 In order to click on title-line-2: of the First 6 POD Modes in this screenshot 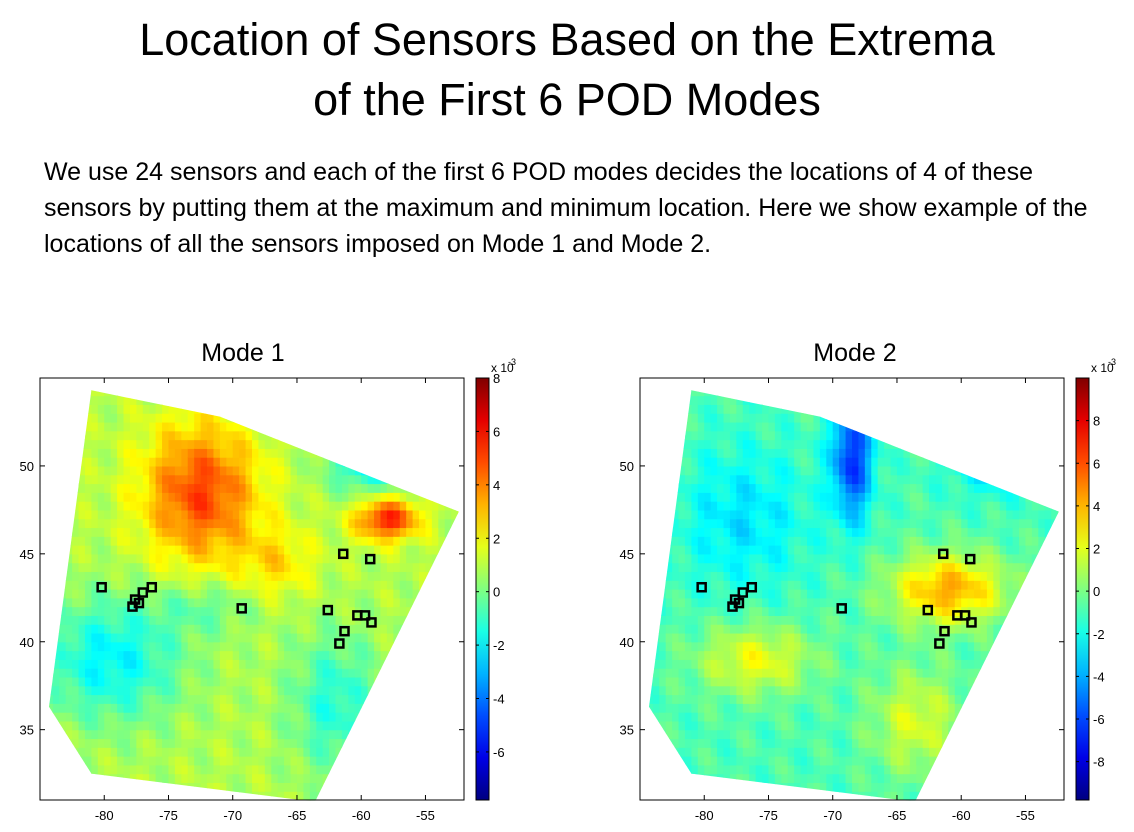, I will do `click(567, 99)`.